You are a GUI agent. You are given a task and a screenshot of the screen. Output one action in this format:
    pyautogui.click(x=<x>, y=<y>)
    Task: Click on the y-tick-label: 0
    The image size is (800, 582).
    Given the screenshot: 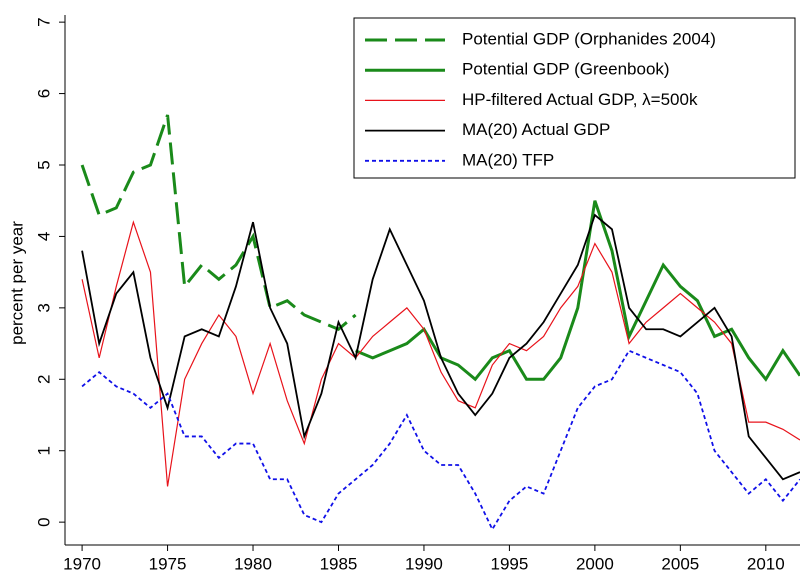 What is the action you would take?
    pyautogui.click(x=43, y=521)
    